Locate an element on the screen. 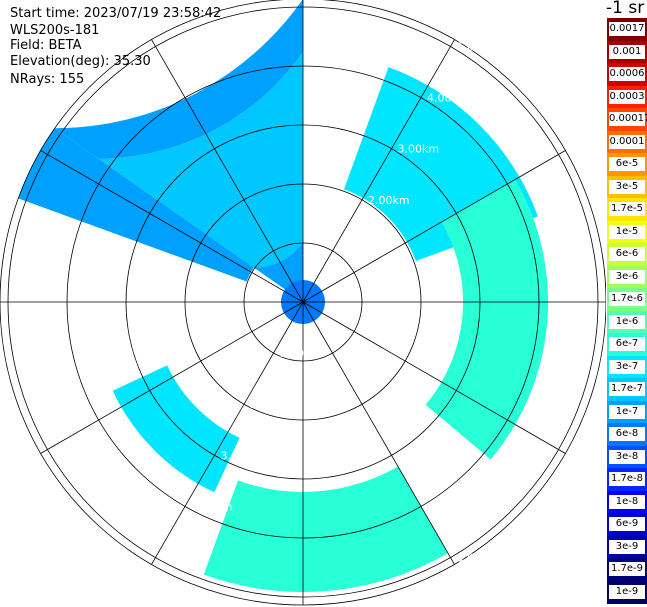  colorbar-tick-label: 1.7e-9 is located at coordinates (627, 569).